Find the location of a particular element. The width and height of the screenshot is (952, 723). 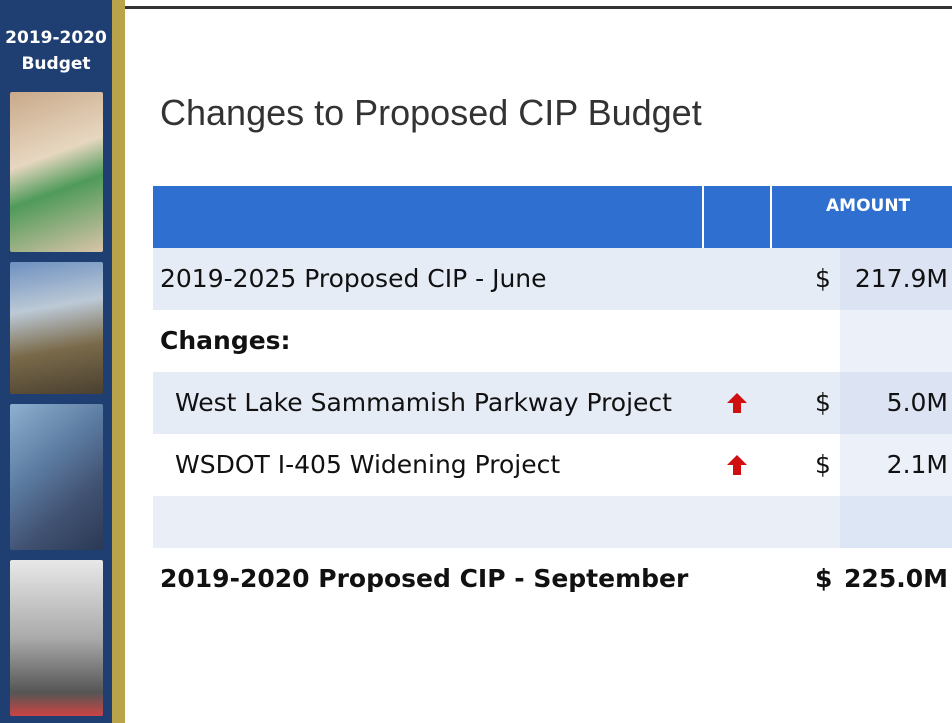

header-cell: AMOUNT is located at coordinates (868, 206).